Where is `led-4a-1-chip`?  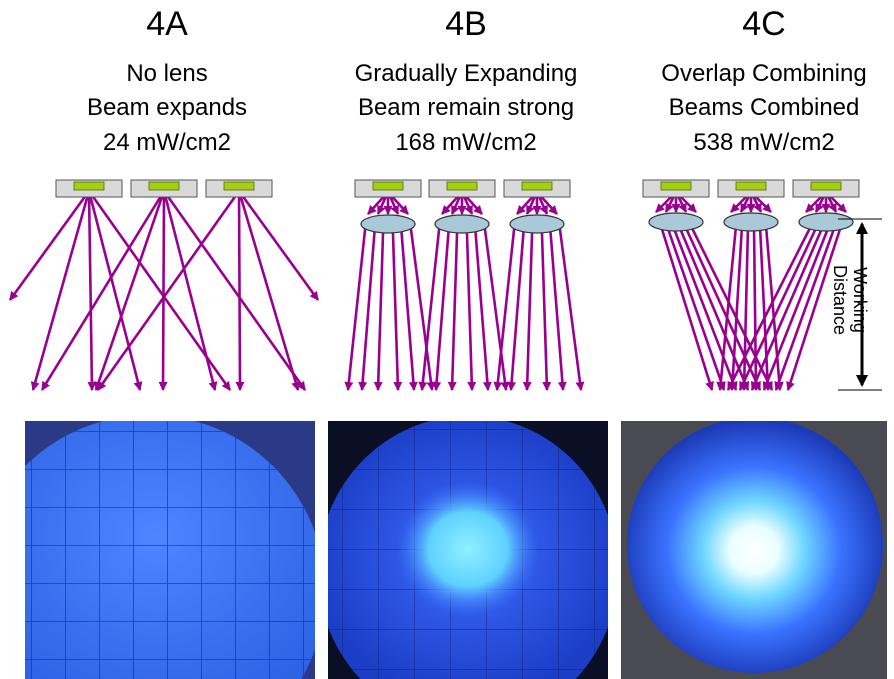
led-4a-1-chip is located at coordinates (89, 186).